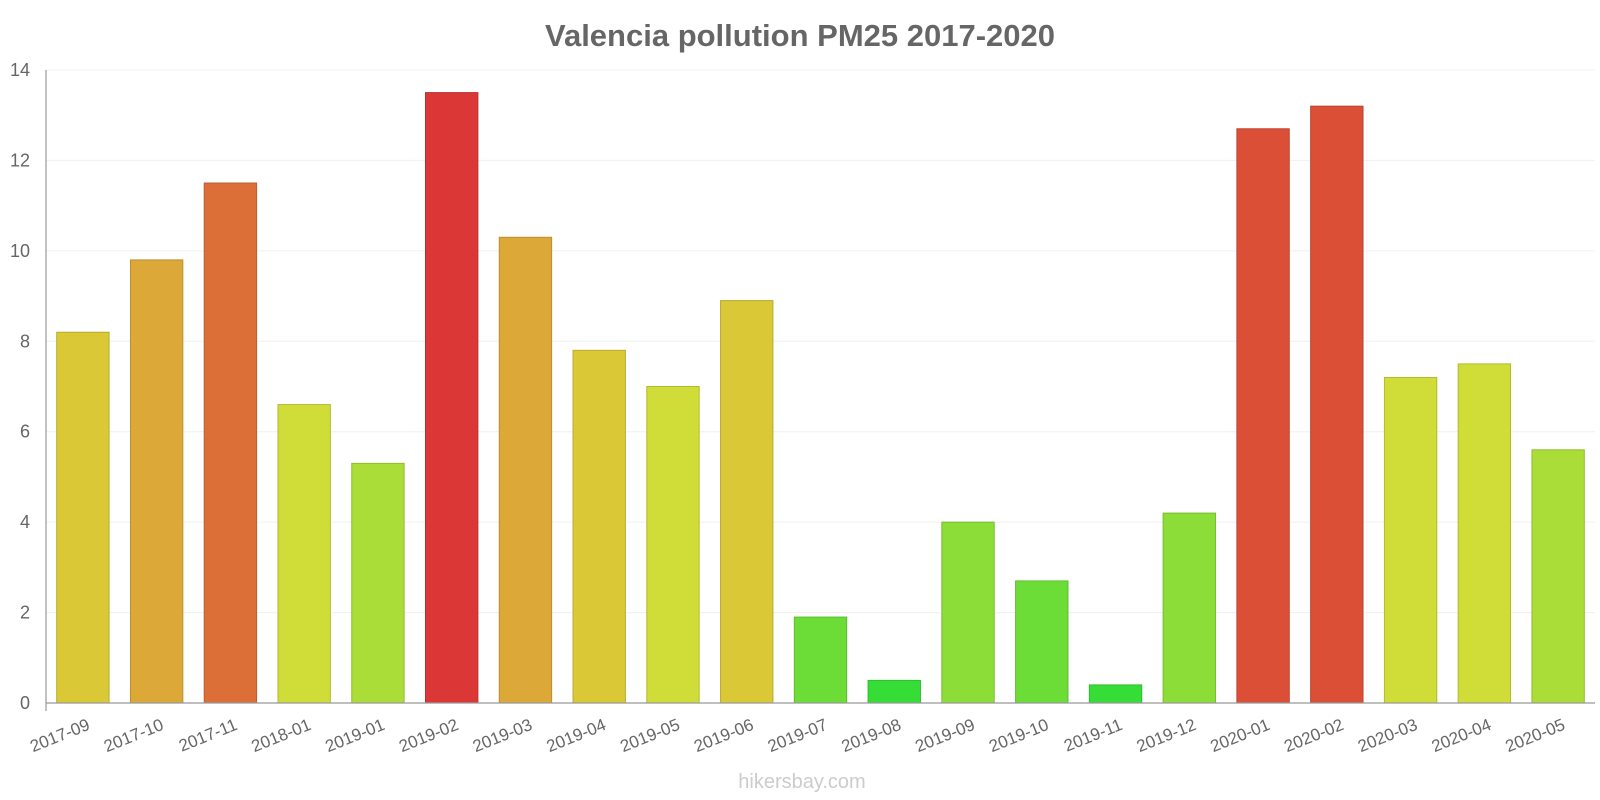  I want to click on x-tick-label: 2019-10, so click(1018, 735).